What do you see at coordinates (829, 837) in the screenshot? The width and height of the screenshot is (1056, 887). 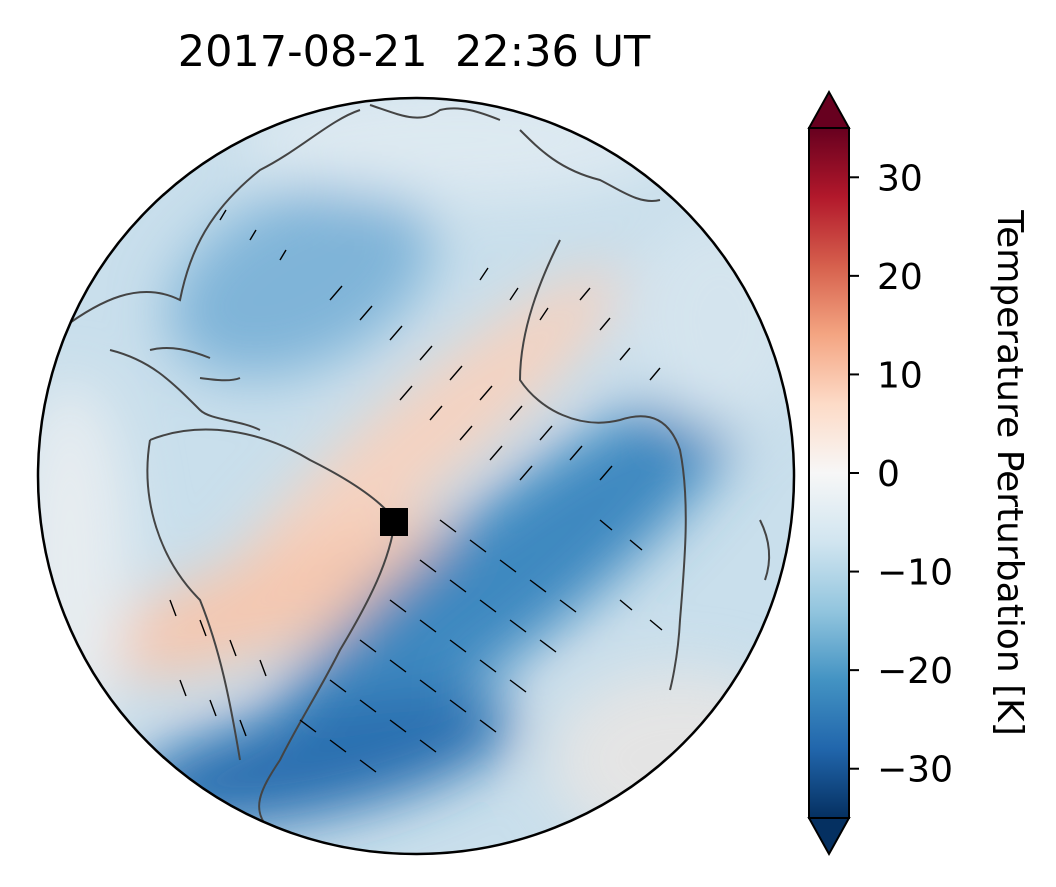 I see `colorbar-extend-min` at bounding box center [829, 837].